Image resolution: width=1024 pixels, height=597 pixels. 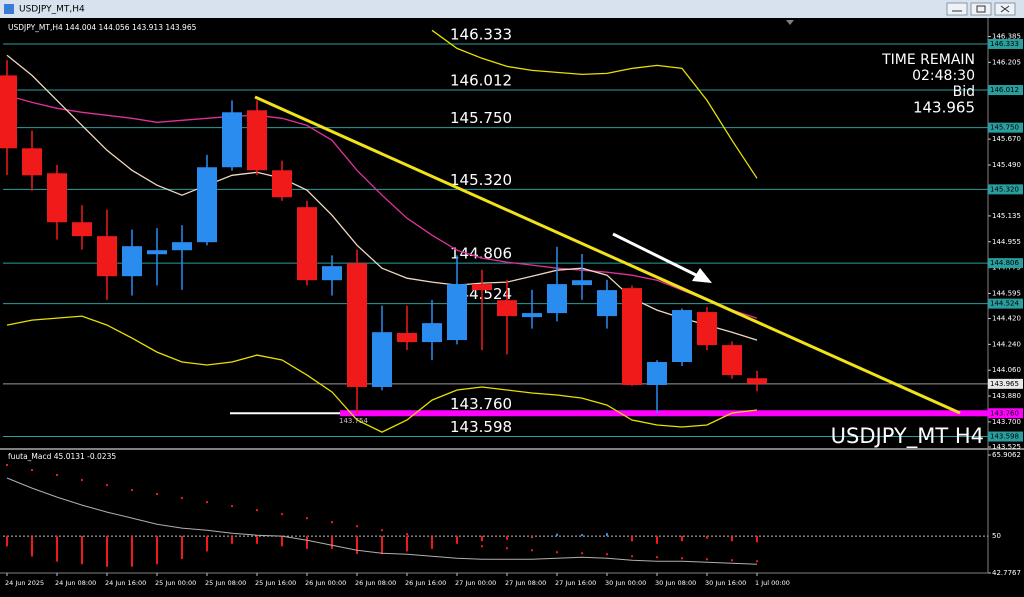 I want to click on window-title: USDJPY_MT,H4, so click(x=52, y=10).